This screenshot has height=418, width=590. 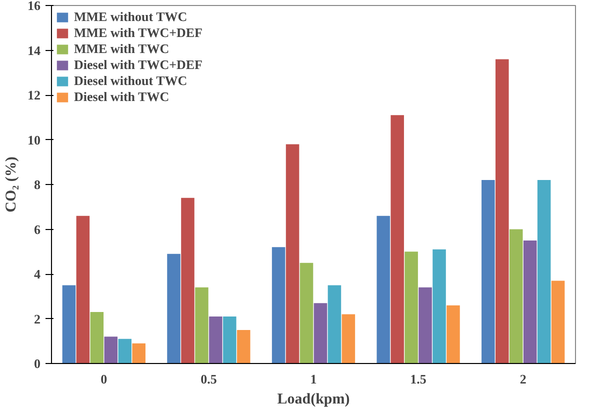 I want to click on legend-label: Diesel with TWC, so click(x=122, y=97).